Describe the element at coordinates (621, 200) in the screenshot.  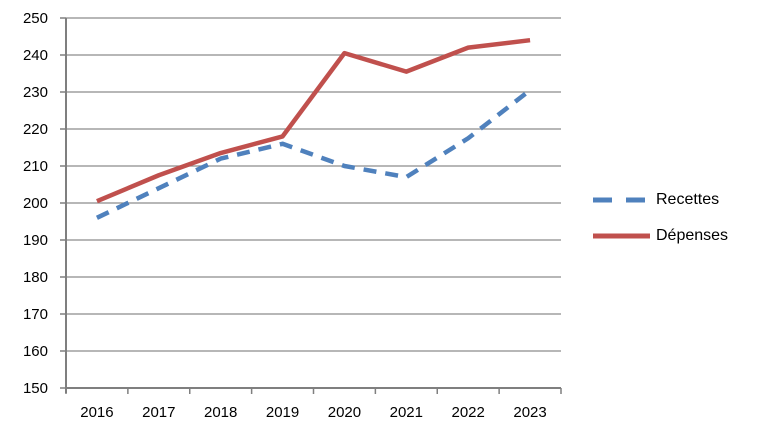
I see `recettes-dashed-line-sample` at that location.